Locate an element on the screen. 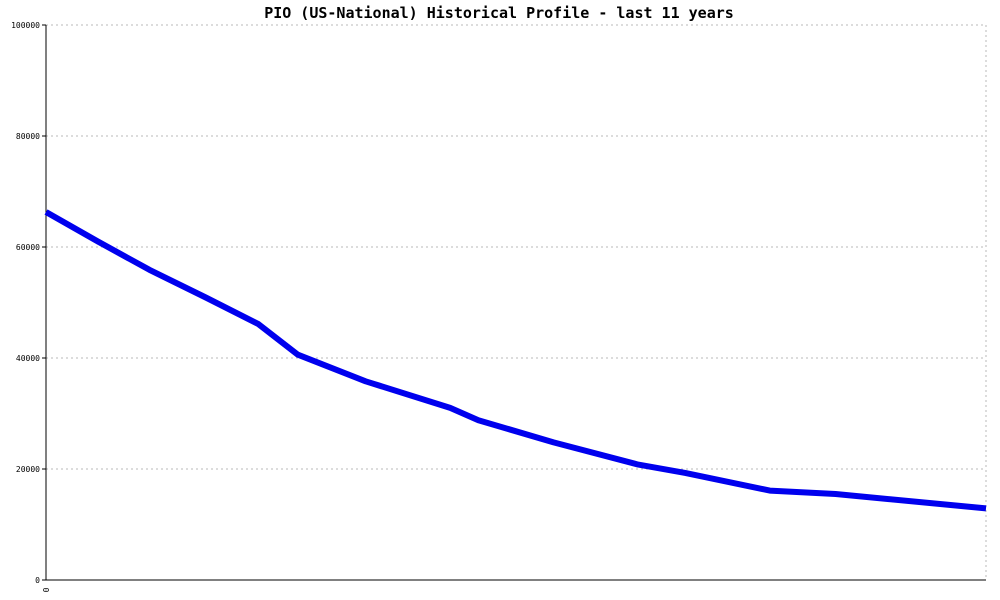 The height and width of the screenshot is (600, 1000). y-tick-label: 60000 is located at coordinates (28, 247).